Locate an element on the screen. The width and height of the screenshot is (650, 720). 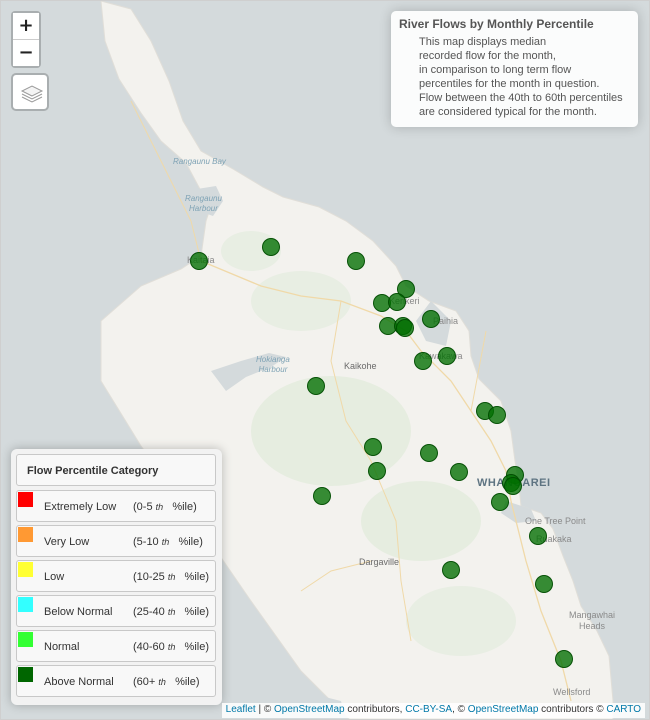
legend-label: Low is located at coordinates (54, 577).